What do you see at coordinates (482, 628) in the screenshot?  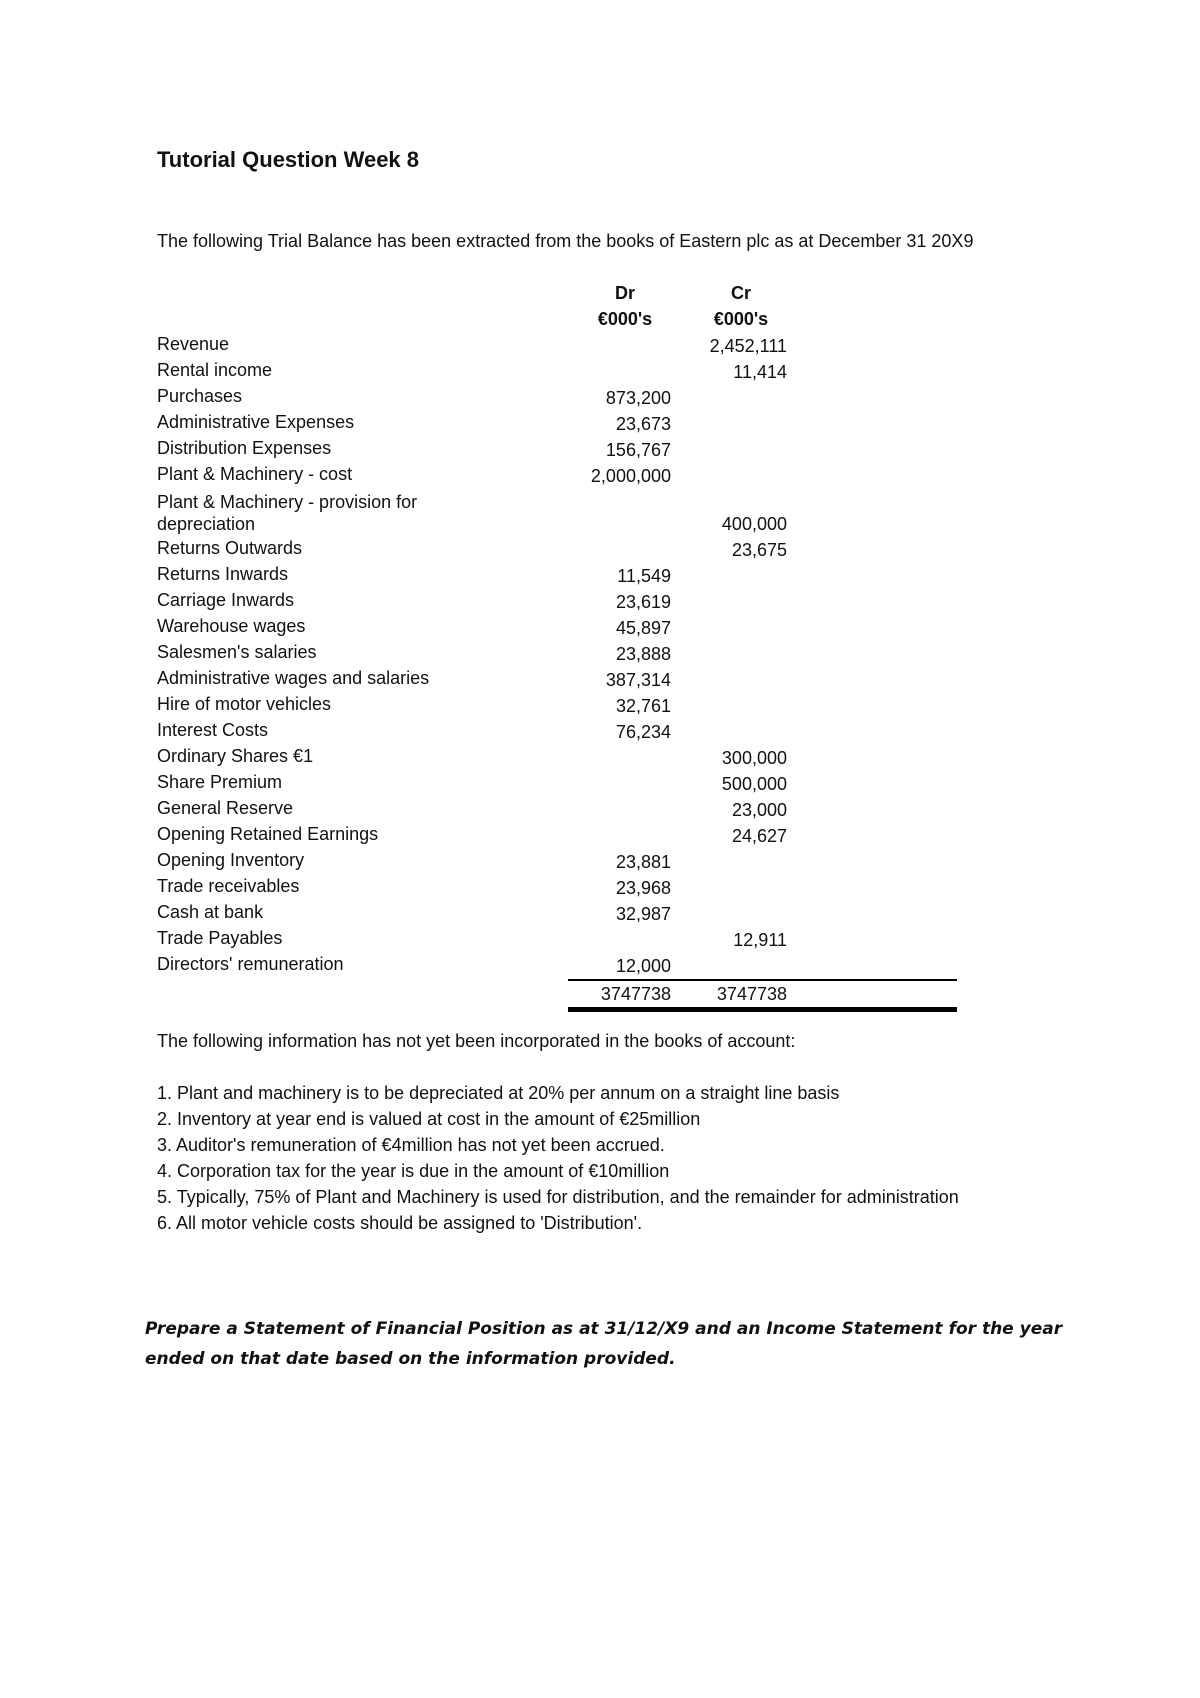 I see `table-row: Warehouse wages 45,897` at bounding box center [482, 628].